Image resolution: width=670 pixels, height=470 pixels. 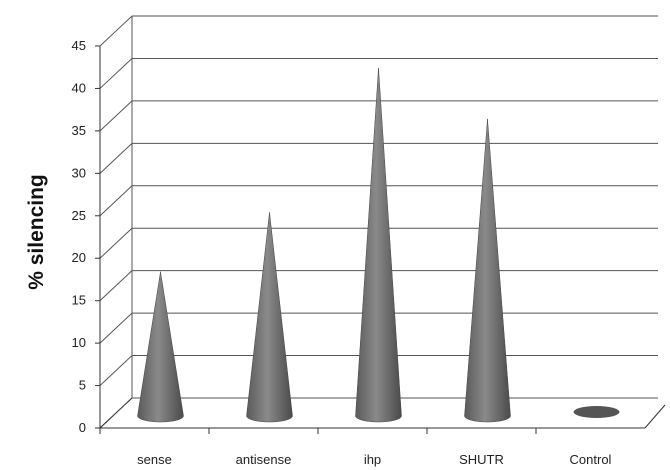 I want to click on y-tick-label: 15, so click(x=79, y=300).